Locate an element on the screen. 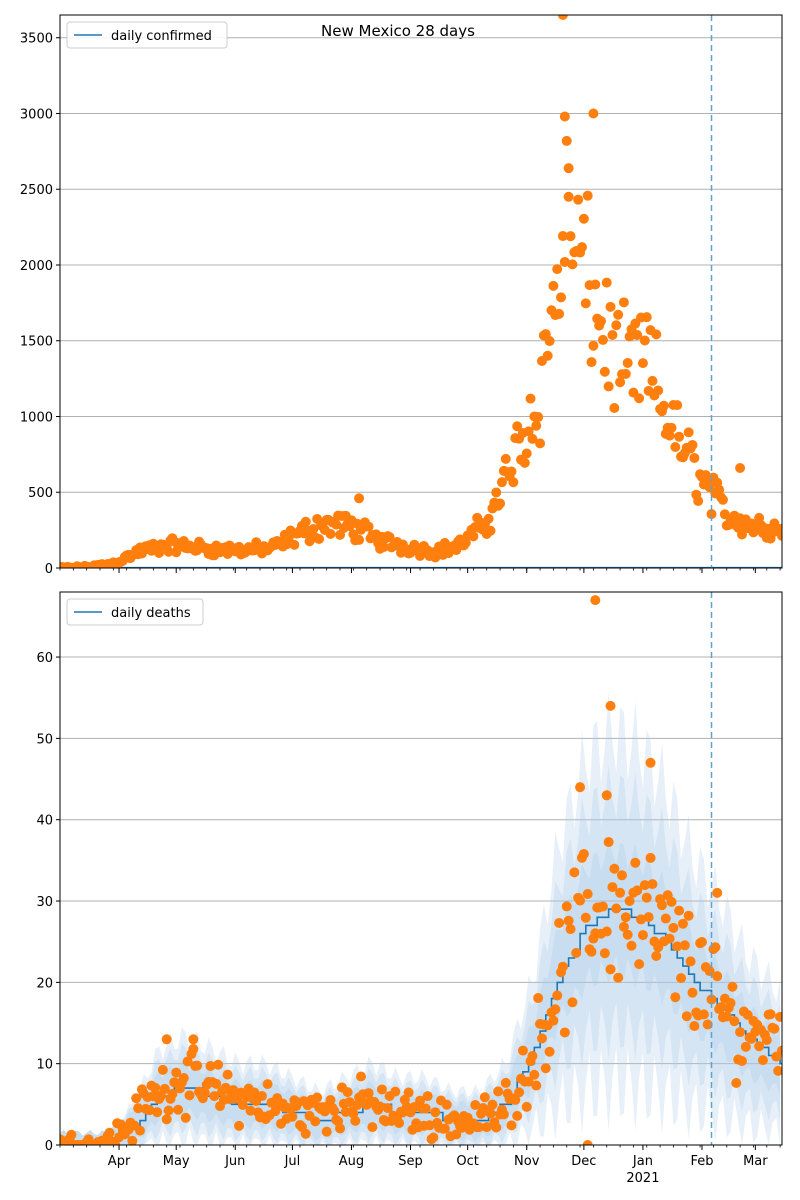 The width and height of the screenshot is (800, 1200). figure-title: New Mexico 28 days is located at coordinates (398, 31).